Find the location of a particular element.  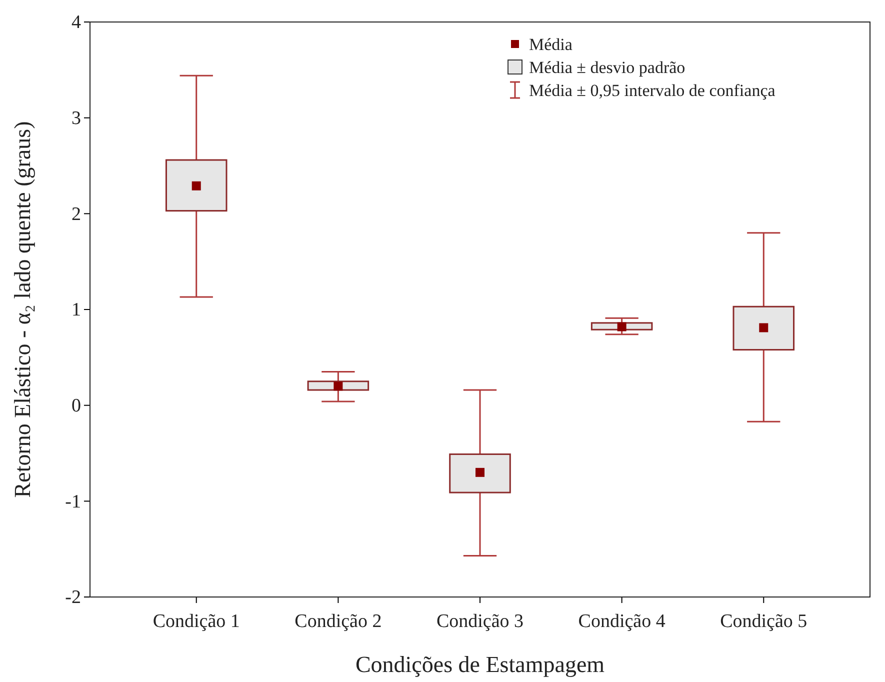

y-tick-label: 0 is located at coordinates (76, 405).